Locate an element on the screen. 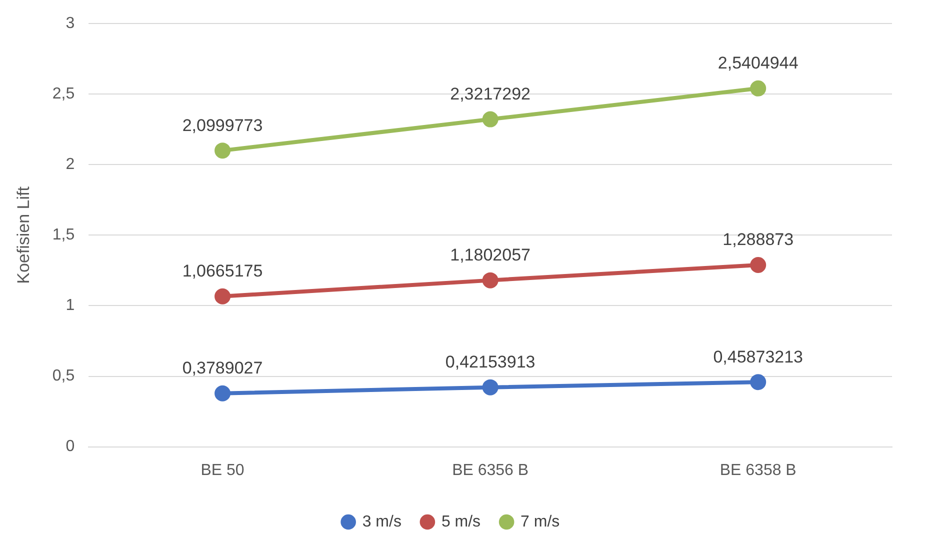 Image resolution: width=937 pixels, height=545 pixels. y-axis-title: Koefisien Lift is located at coordinates (23, 235).